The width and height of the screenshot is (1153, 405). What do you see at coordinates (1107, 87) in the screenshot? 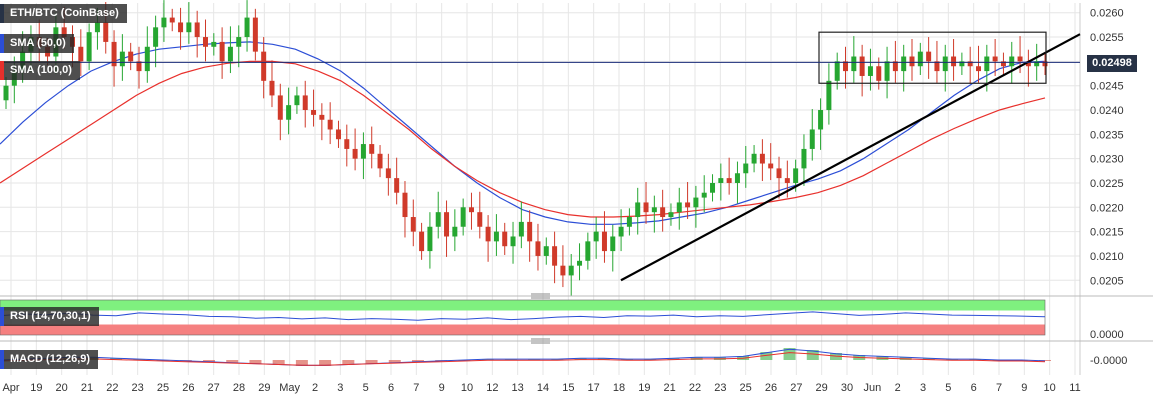
I see `y-tick-label: 0.0245` at bounding box center [1107, 87].